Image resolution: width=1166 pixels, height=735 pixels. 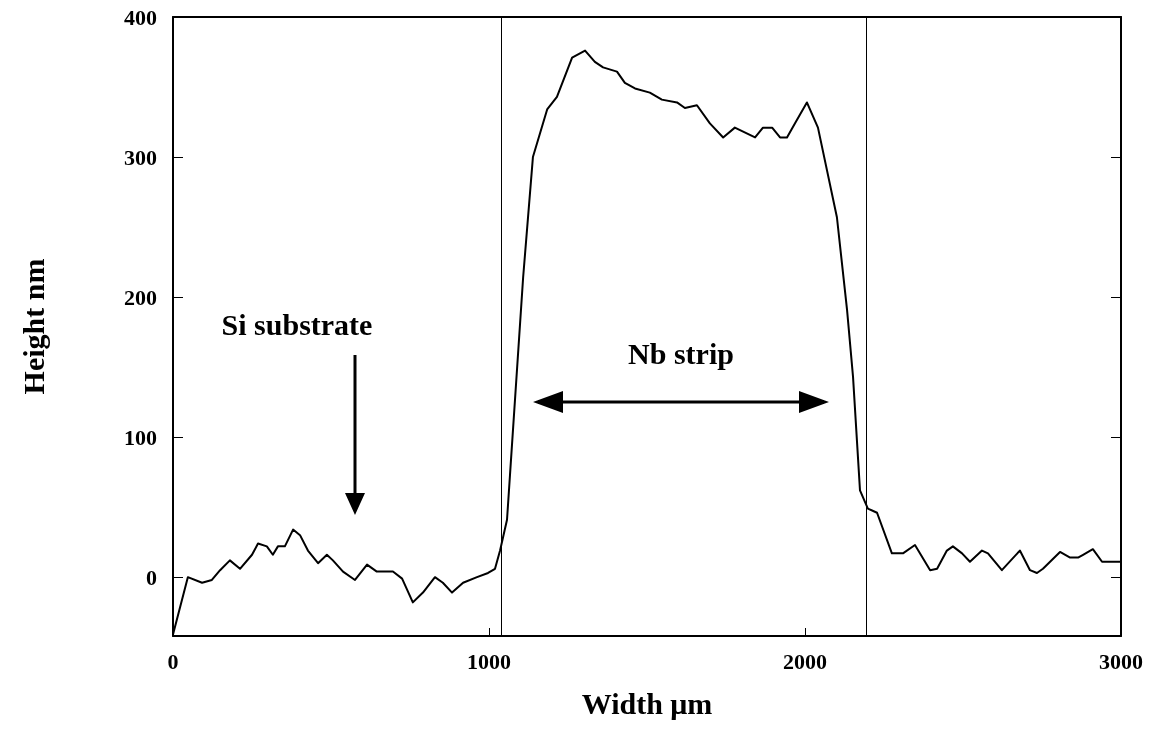 I want to click on x-tick-label: 0, so click(x=173, y=661).